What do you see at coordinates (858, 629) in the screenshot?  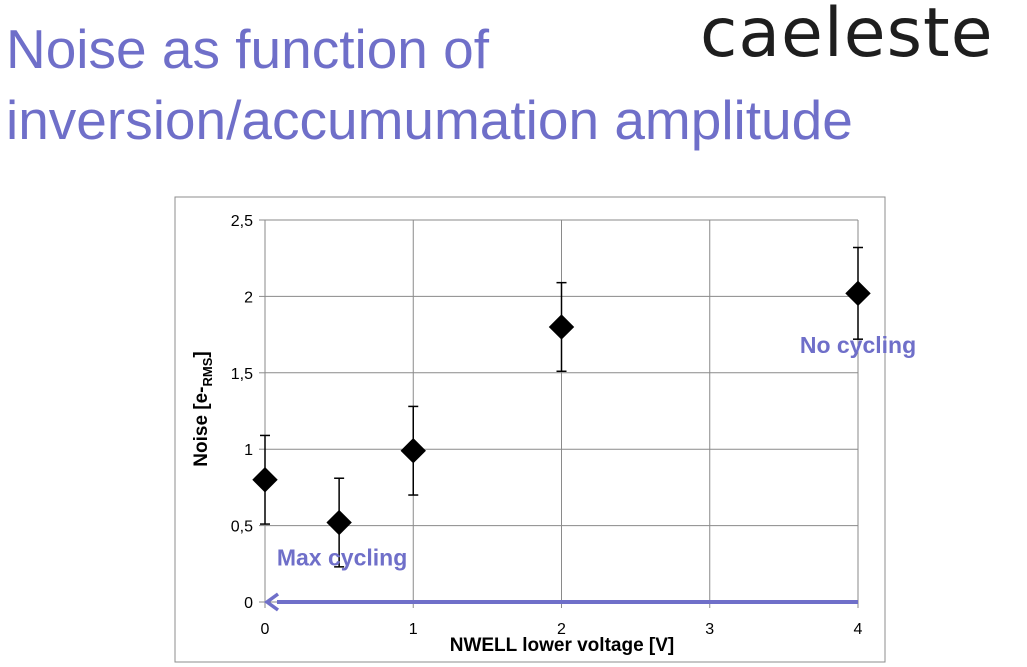 I see `x-tick-label: 4` at bounding box center [858, 629].